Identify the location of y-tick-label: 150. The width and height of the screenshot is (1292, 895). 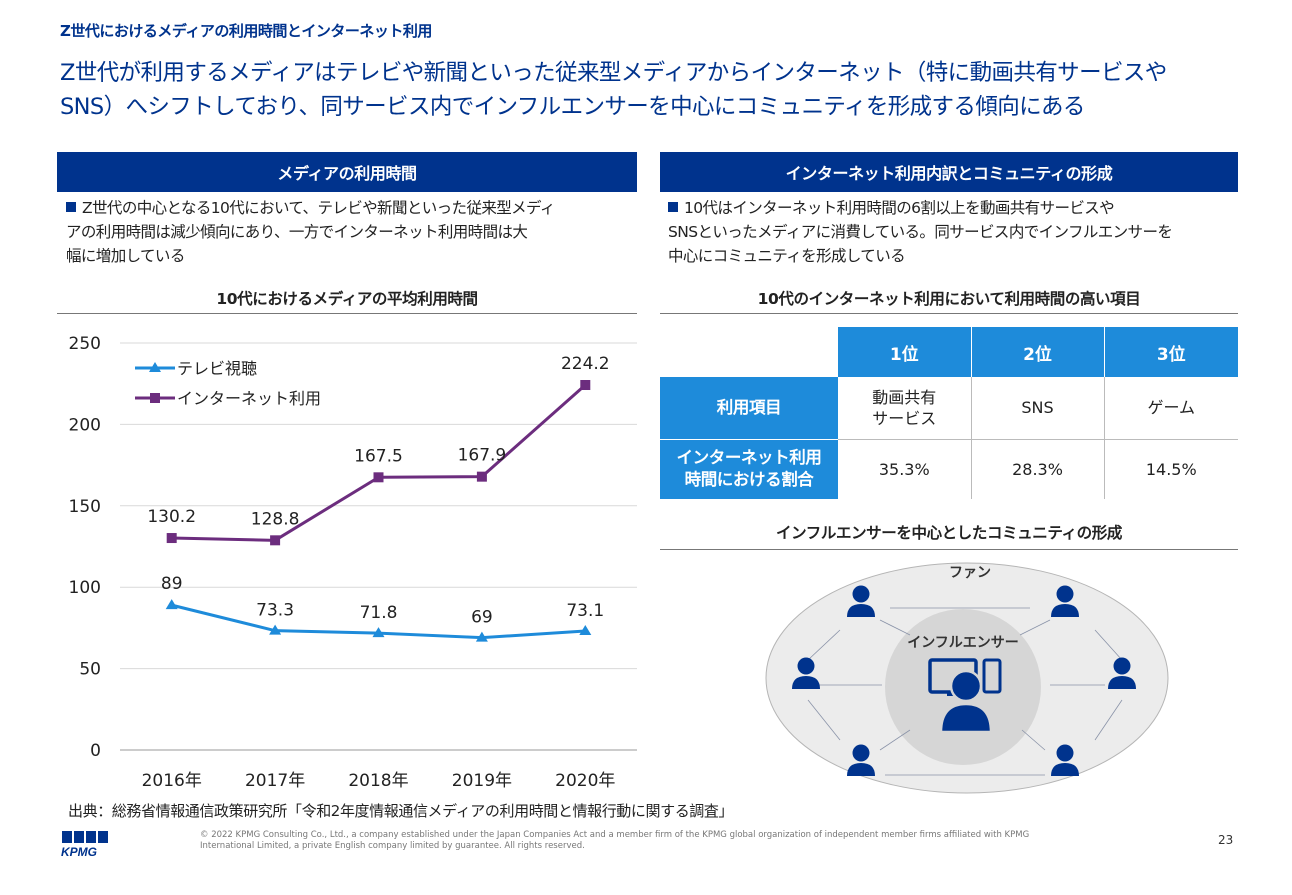
(85, 507).